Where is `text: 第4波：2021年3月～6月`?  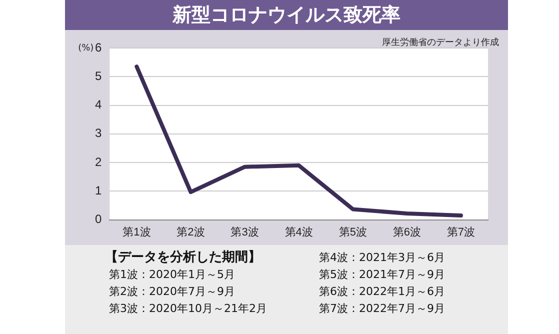
text: 第4波：2021年3月～6月 is located at coordinates (381, 258).